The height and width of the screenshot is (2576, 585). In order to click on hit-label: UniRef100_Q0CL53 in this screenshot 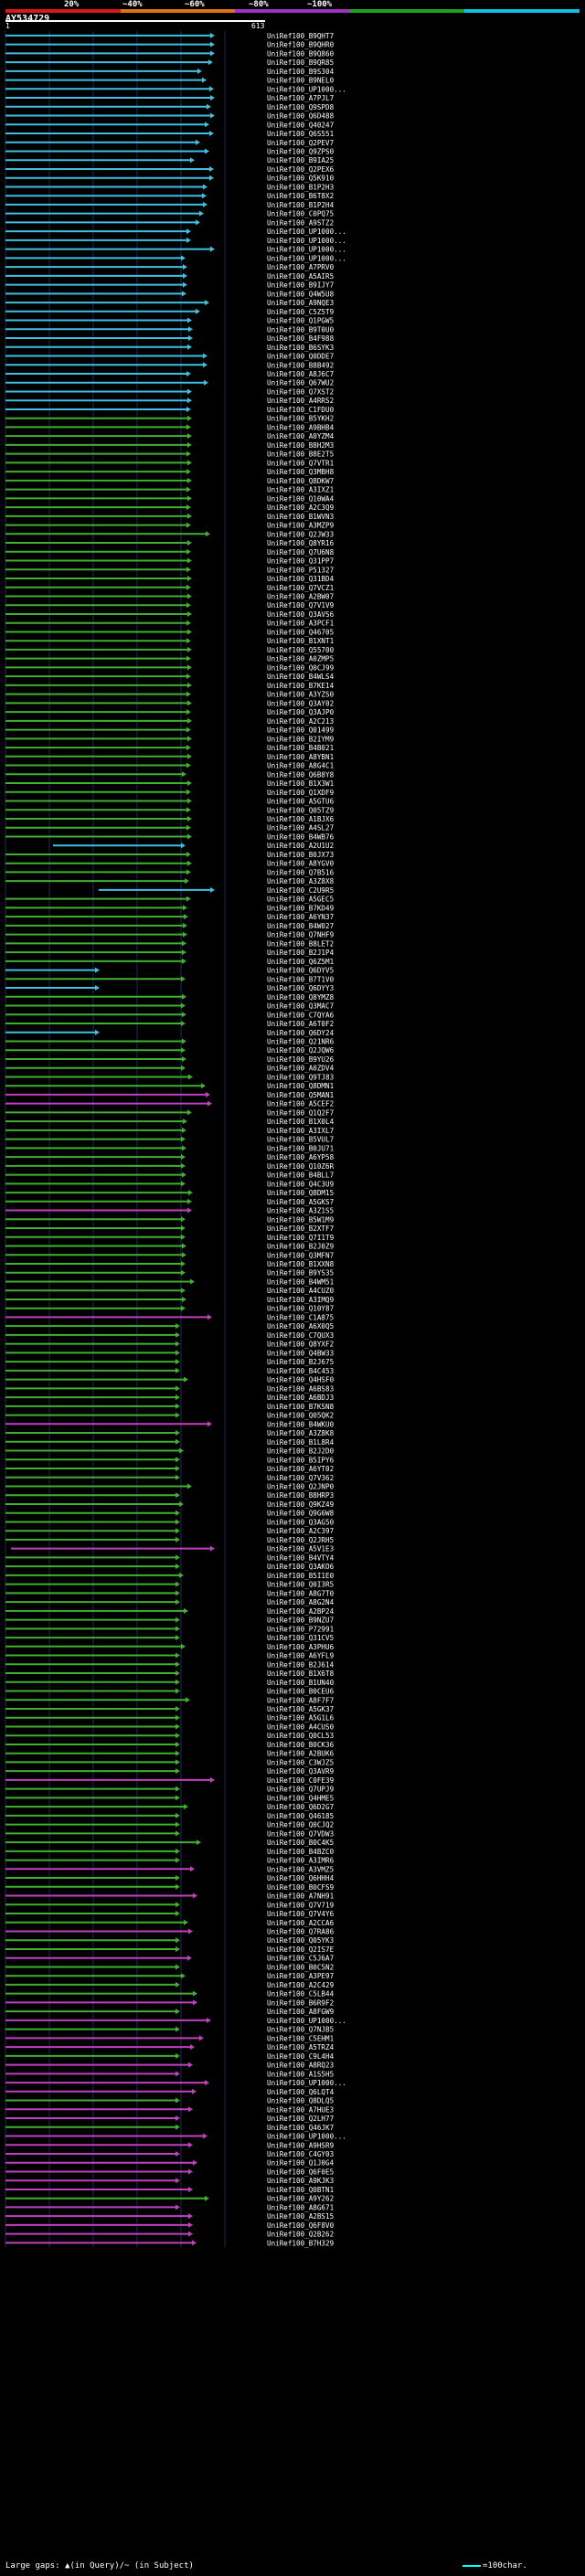, I will do `click(300, 1736)`.